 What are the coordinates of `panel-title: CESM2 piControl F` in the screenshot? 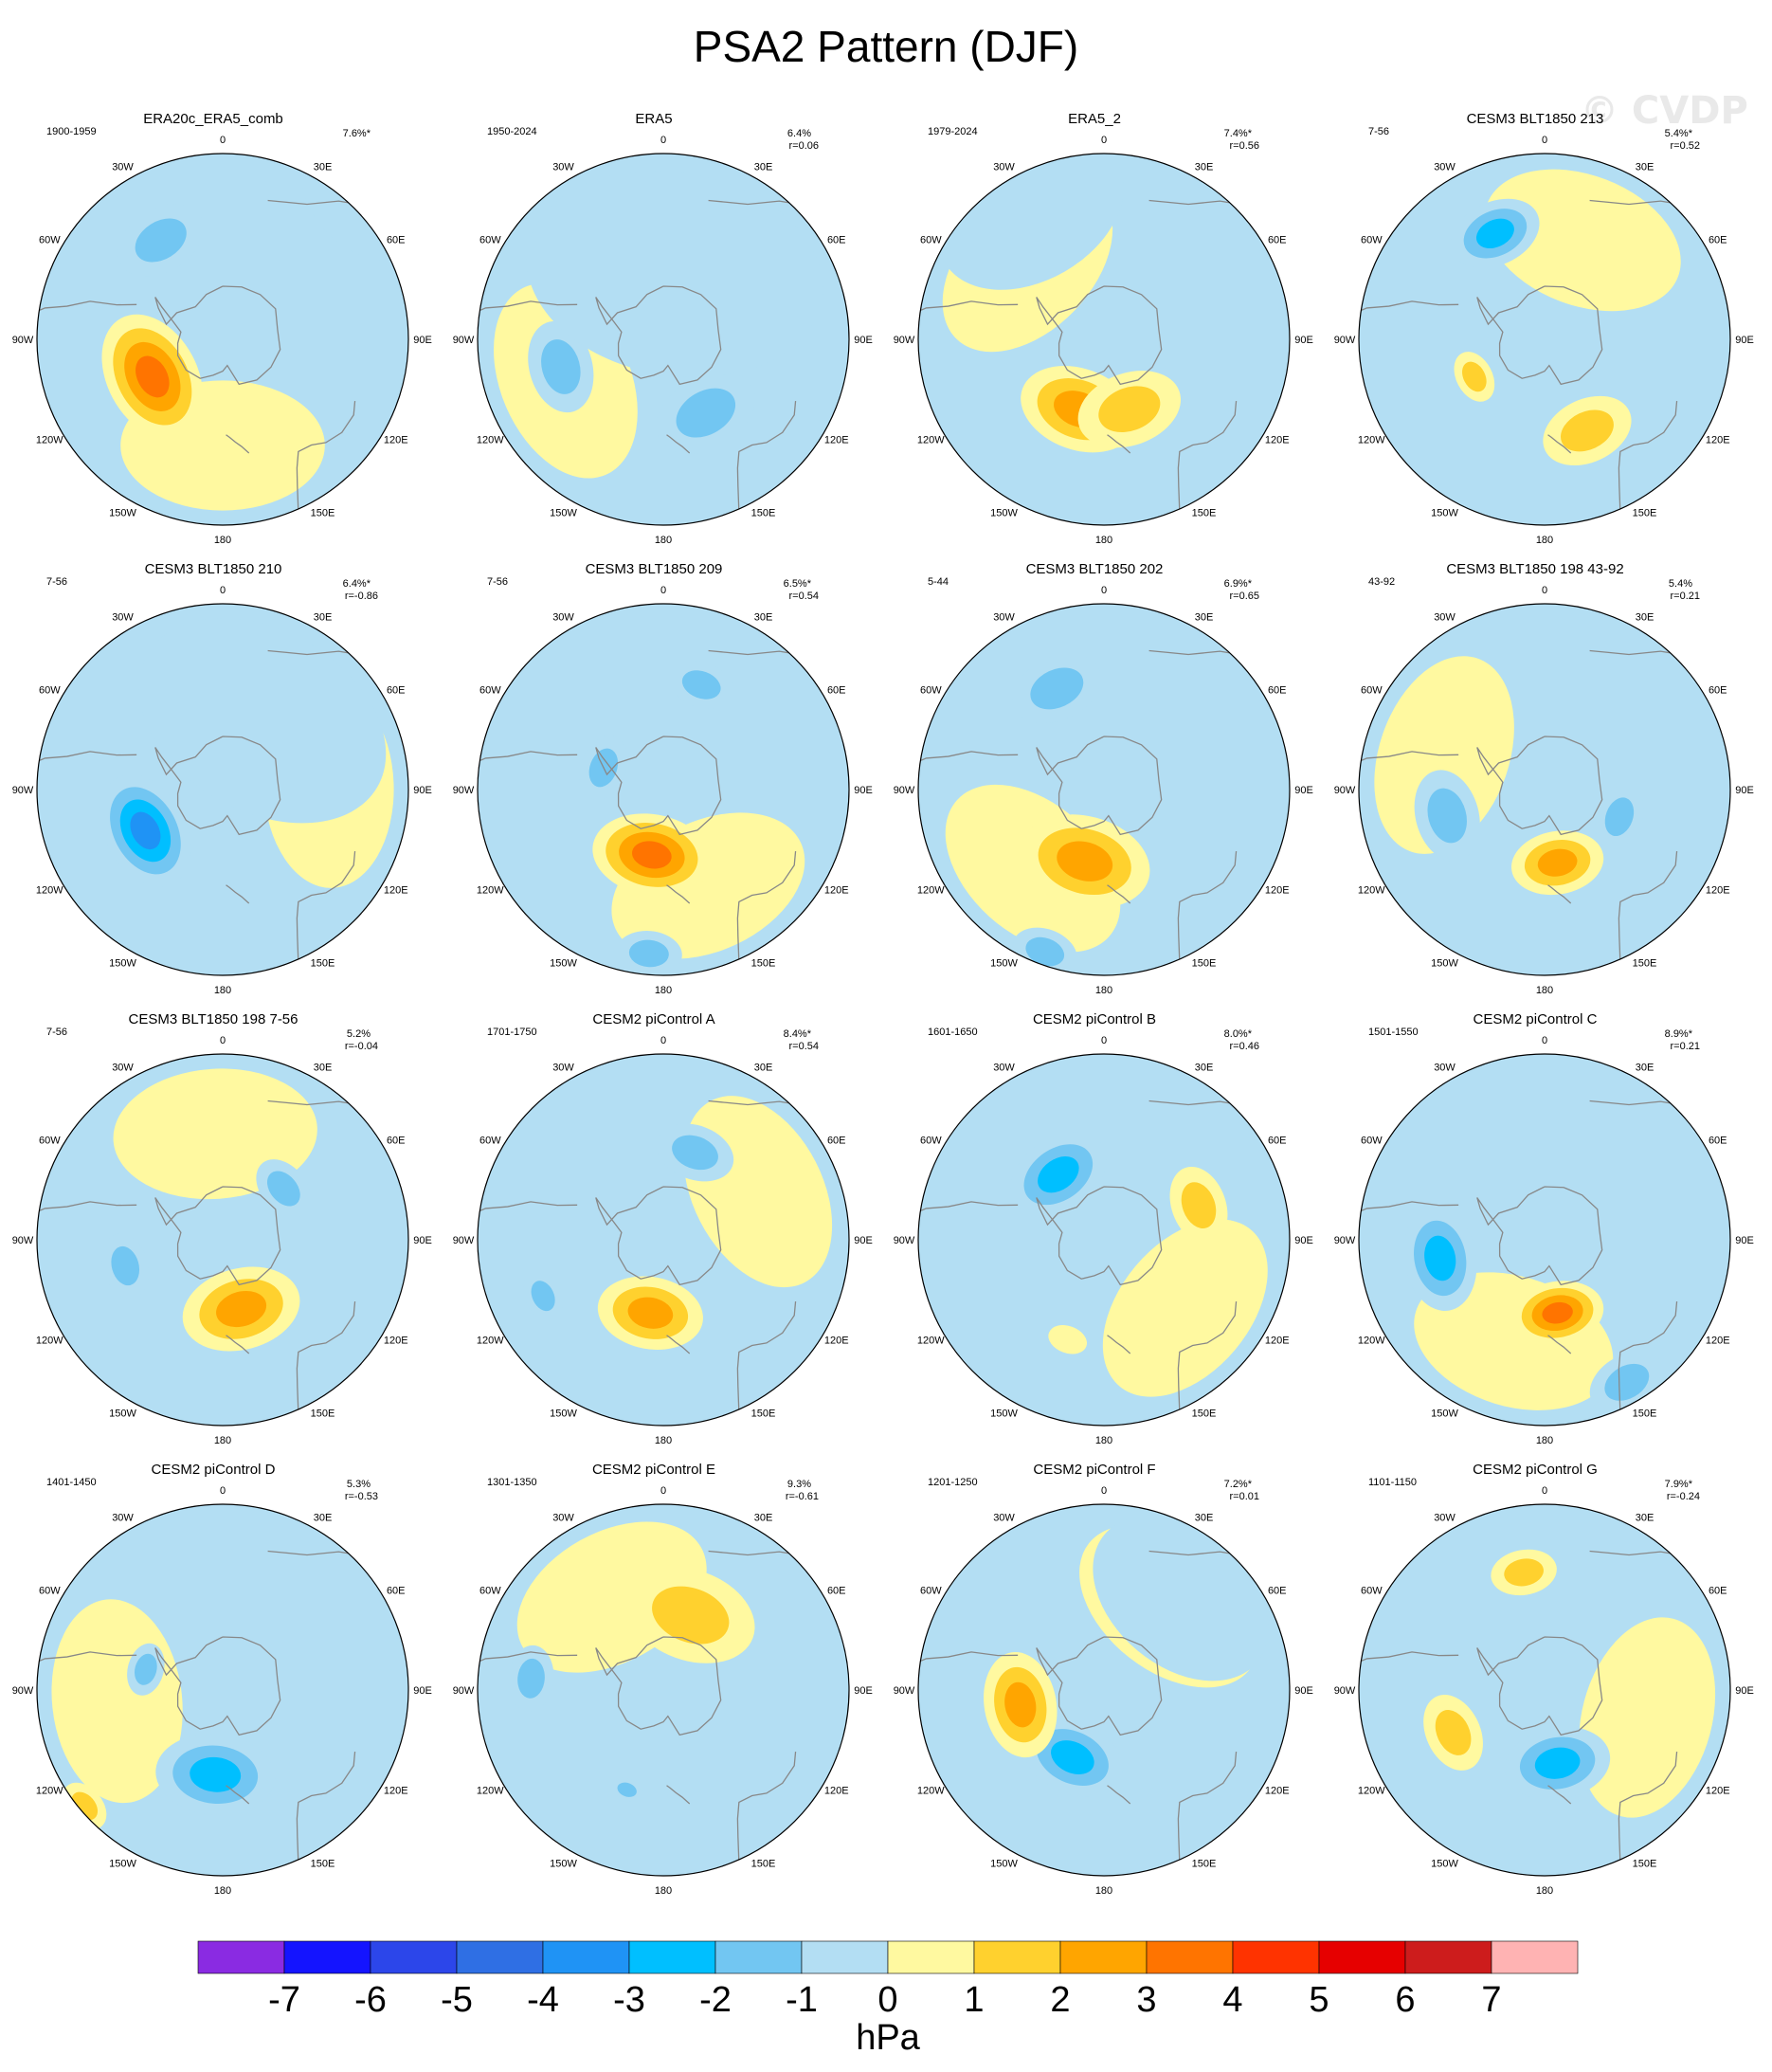 It's located at (1094, 1470).